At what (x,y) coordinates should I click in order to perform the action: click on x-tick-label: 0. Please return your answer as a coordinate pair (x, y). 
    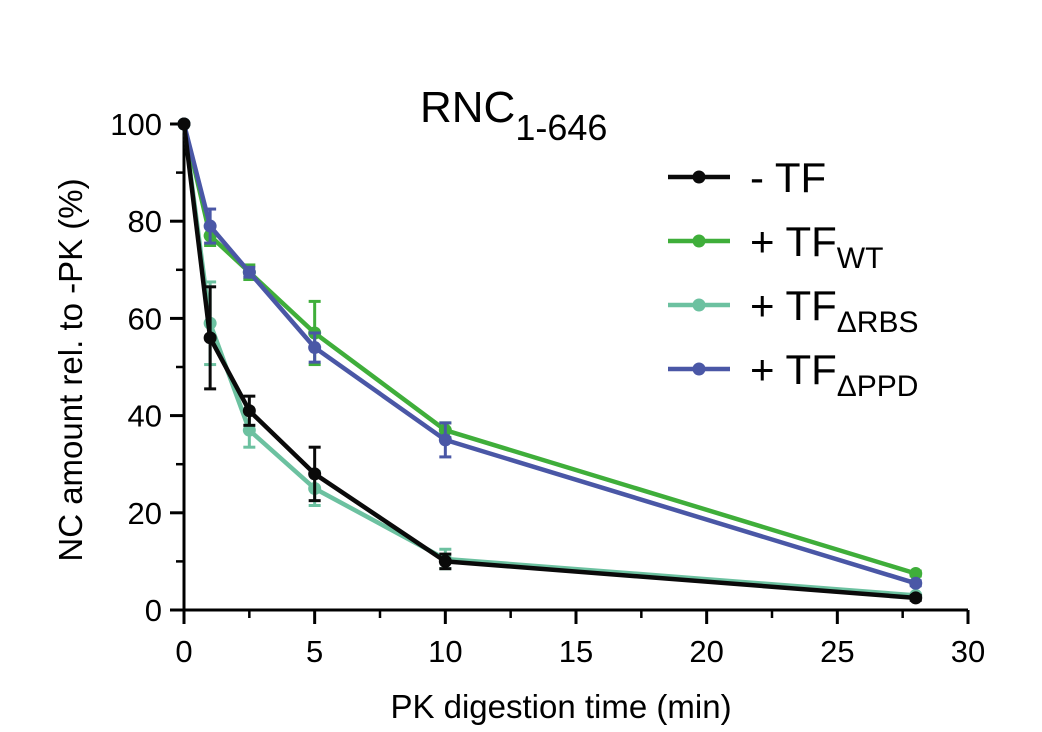
    Looking at the image, I should click on (183, 651).